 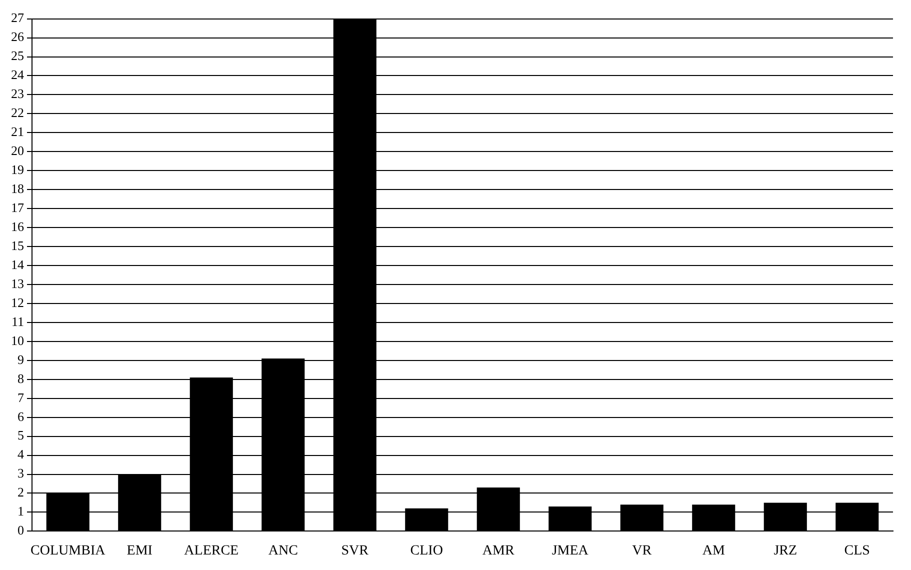 I want to click on y-tick-label: 20, so click(x=17, y=150).